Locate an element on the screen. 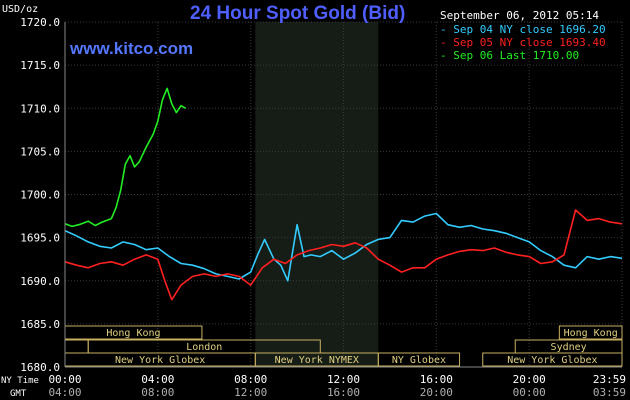 The image size is (630, 400). watermark-text: www.kitco.com is located at coordinates (131, 48).